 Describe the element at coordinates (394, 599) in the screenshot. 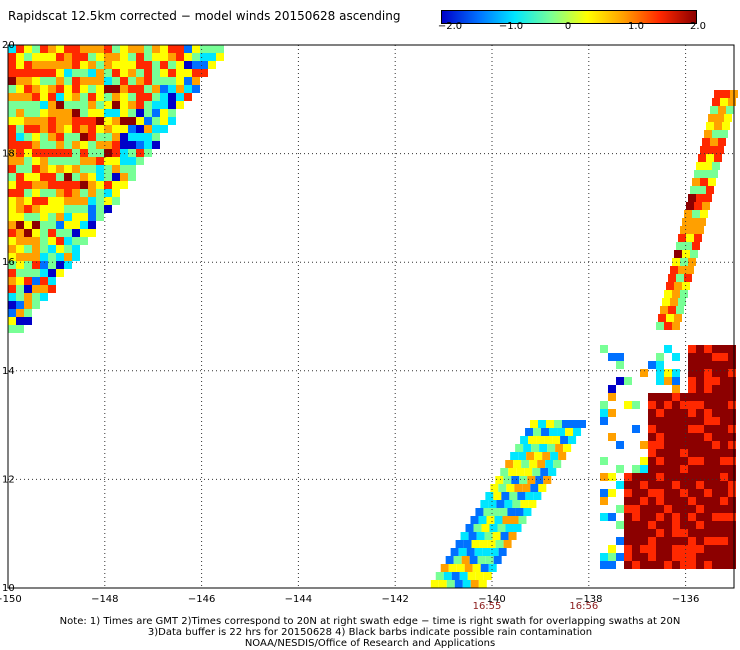

I see `x-tick-label: −142` at that location.